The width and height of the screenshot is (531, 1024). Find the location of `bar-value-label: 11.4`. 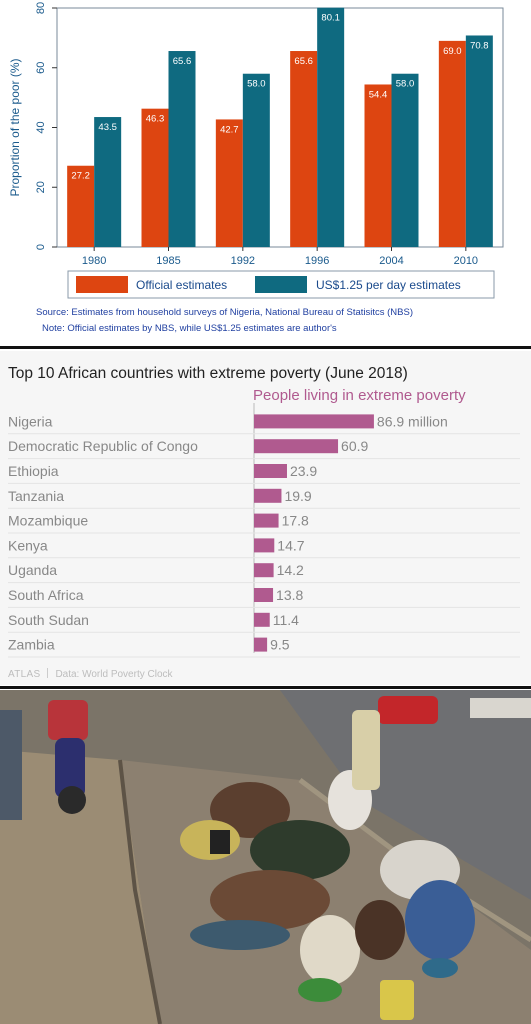

bar-value-label: 11.4 is located at coordinates (286, 620).